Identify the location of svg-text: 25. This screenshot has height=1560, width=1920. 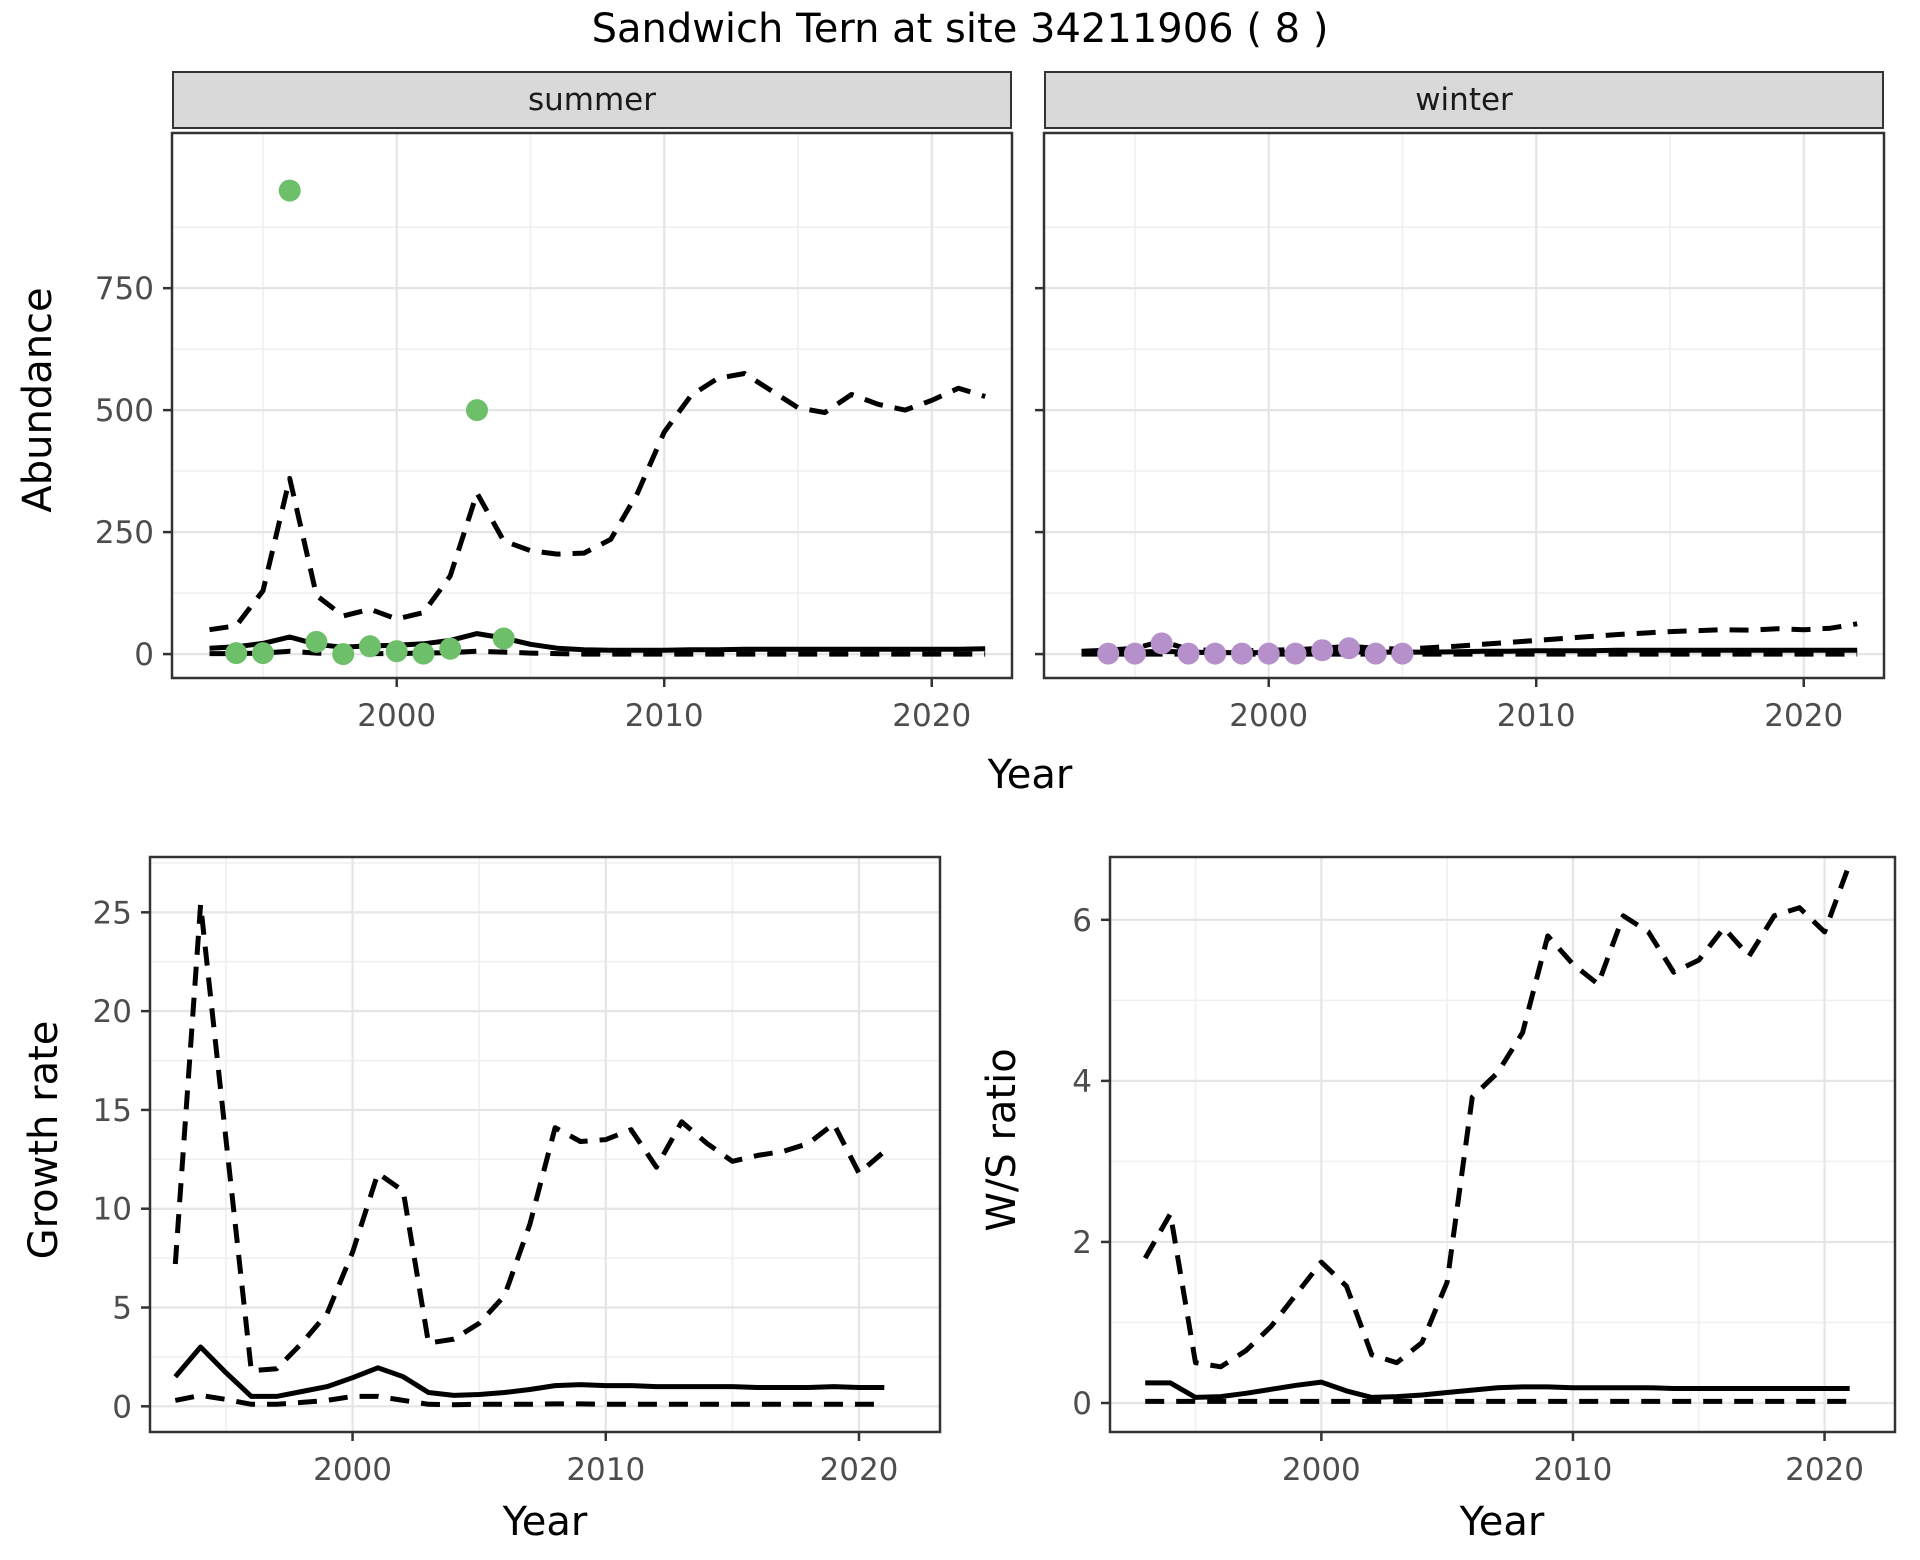
(112, 913).